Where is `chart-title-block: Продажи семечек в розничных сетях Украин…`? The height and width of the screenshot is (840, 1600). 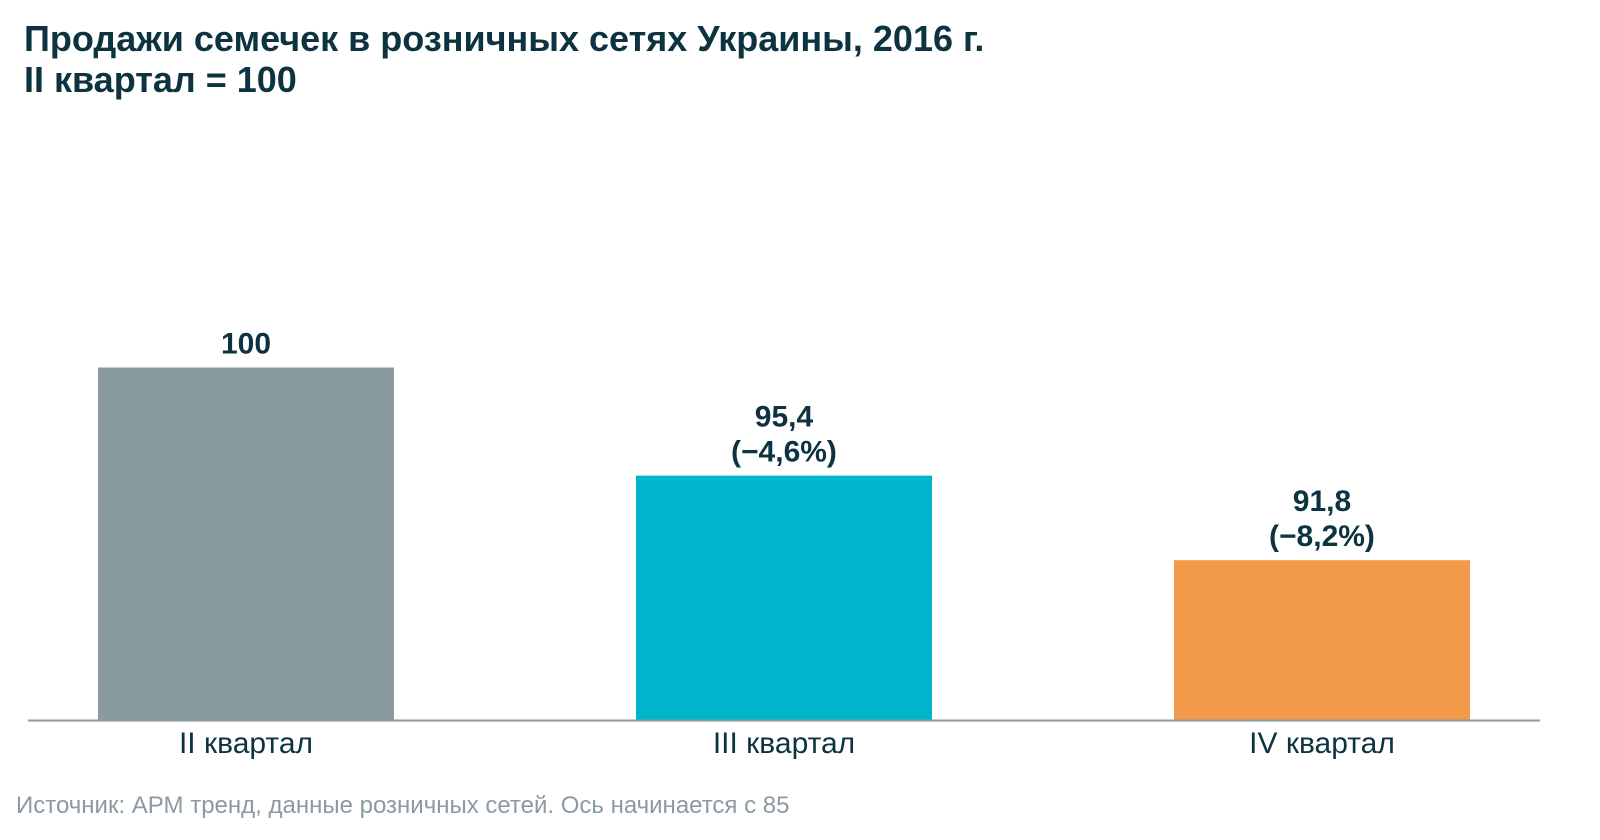
chart-title-block: Продажи семечек в розничных сетях Украин… is located at coordinates (504, 59).